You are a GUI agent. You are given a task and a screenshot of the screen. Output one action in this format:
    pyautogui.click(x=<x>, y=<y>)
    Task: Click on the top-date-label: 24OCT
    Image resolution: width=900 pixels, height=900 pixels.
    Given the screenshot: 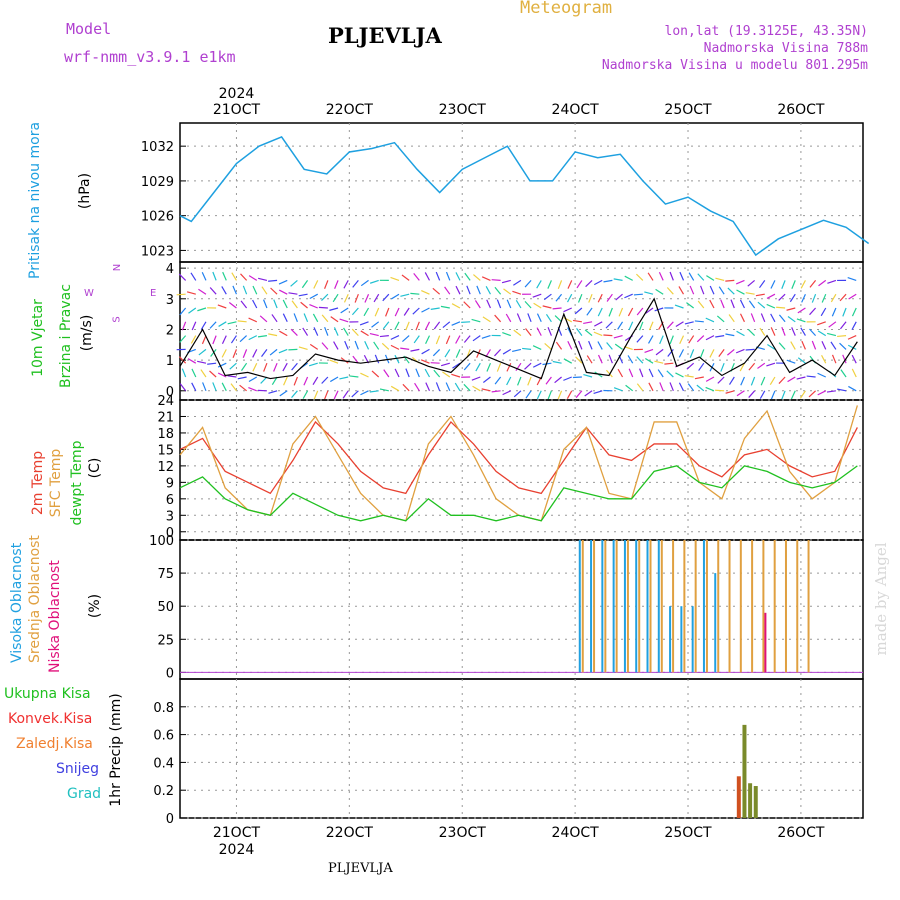 What is the action you would take?
    pyautogui.click(x=576, y=110)
    